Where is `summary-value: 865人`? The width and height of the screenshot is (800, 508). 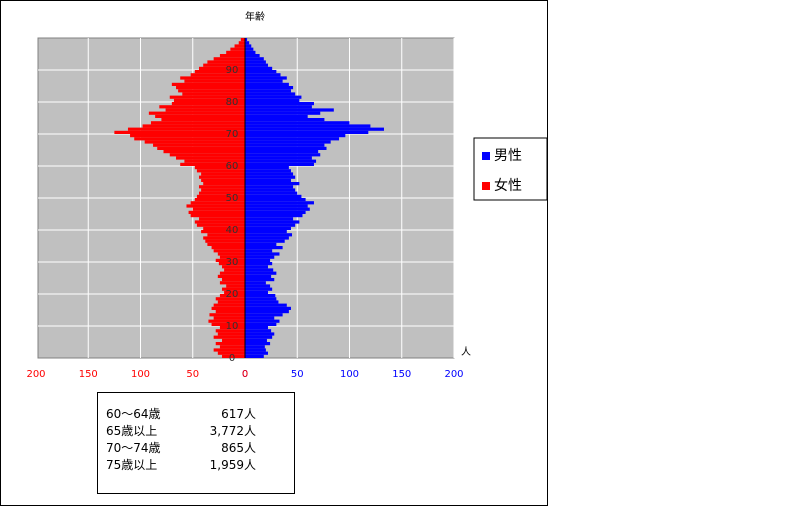
summary-value: 865人 is located at coordinates (238, 448).